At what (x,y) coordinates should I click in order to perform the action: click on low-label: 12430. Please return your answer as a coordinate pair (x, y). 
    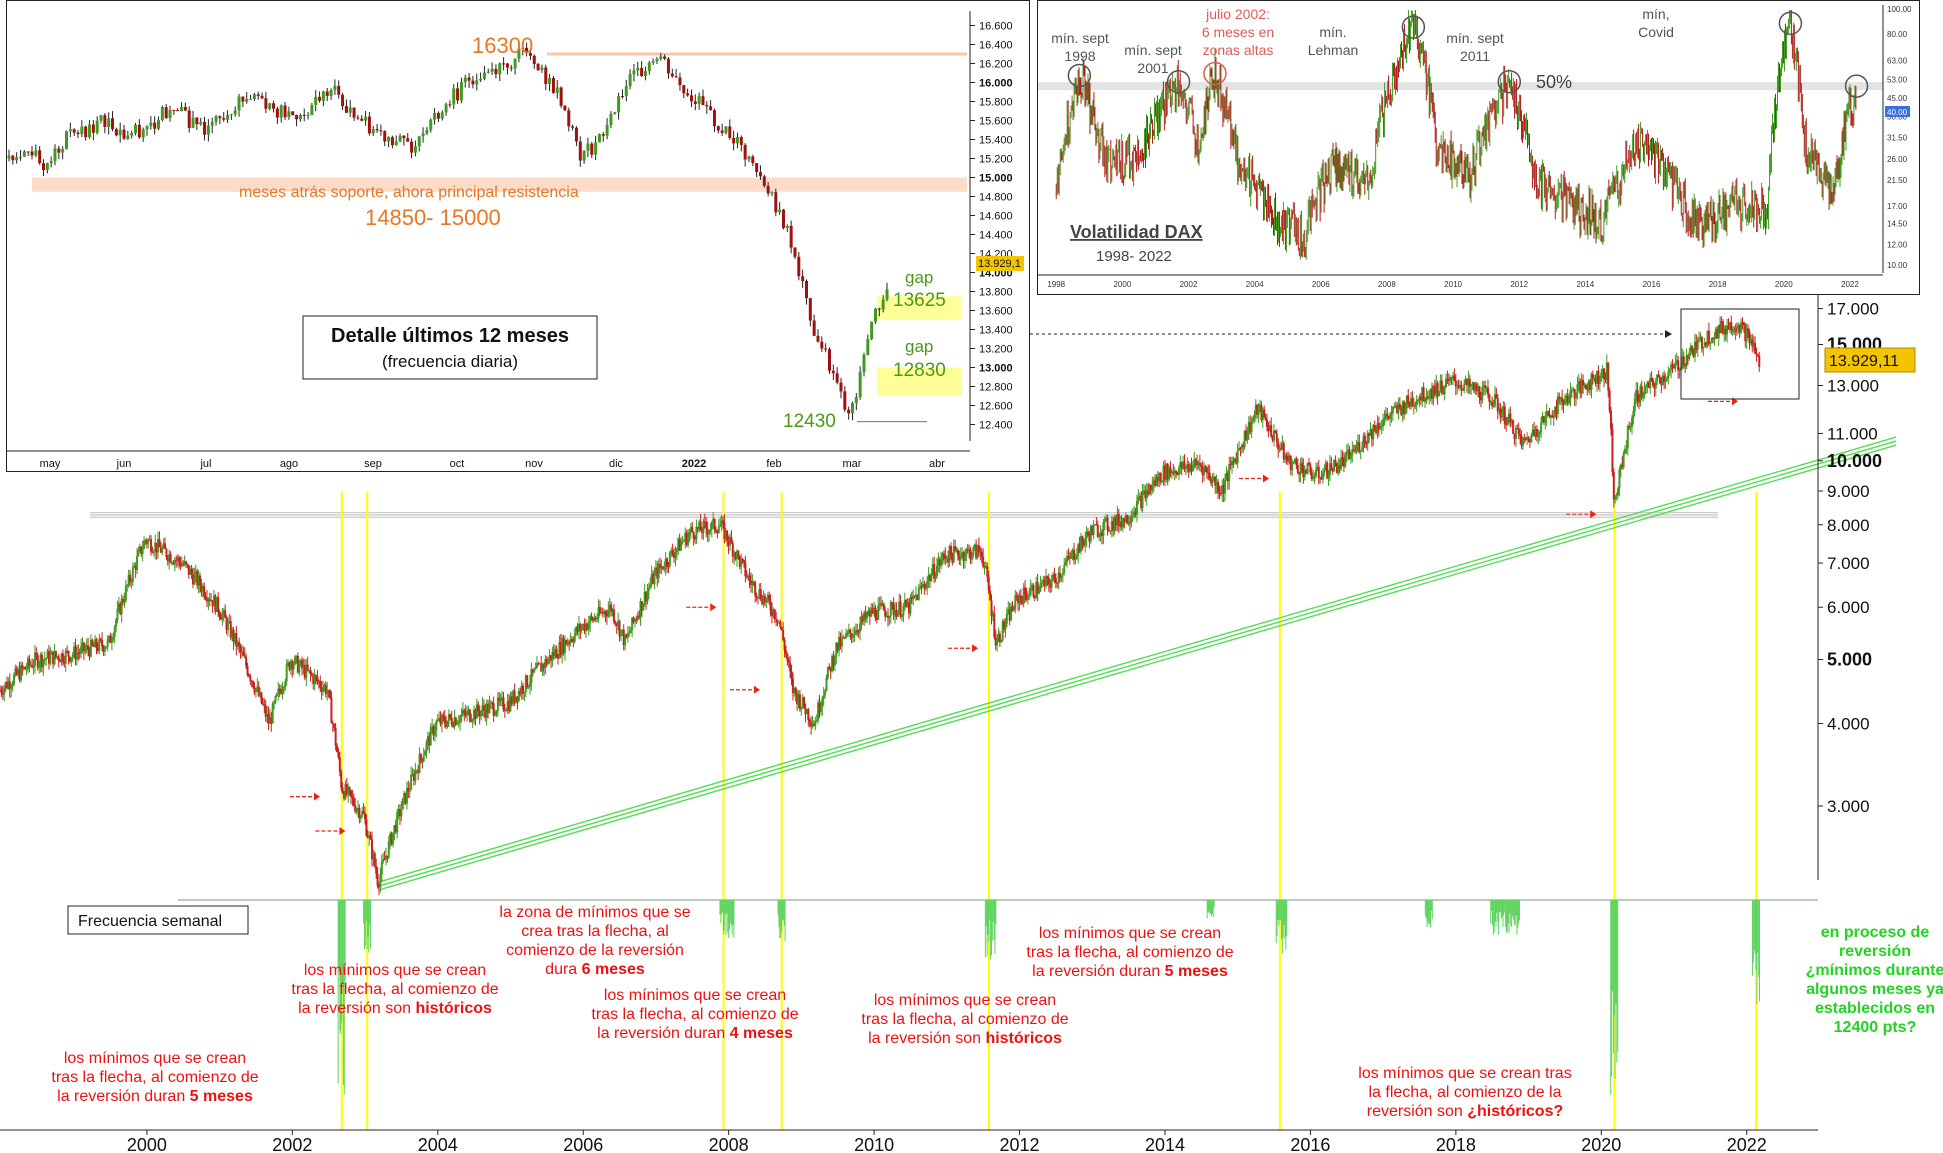
    Looking at the image, I should click on (809, 421).